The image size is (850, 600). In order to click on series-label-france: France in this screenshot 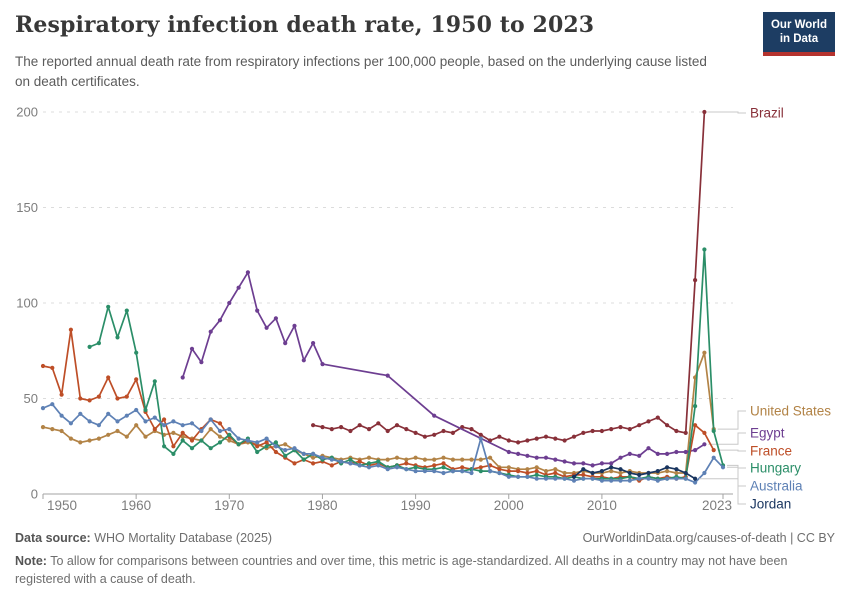, I will do `click(771, 451)`.